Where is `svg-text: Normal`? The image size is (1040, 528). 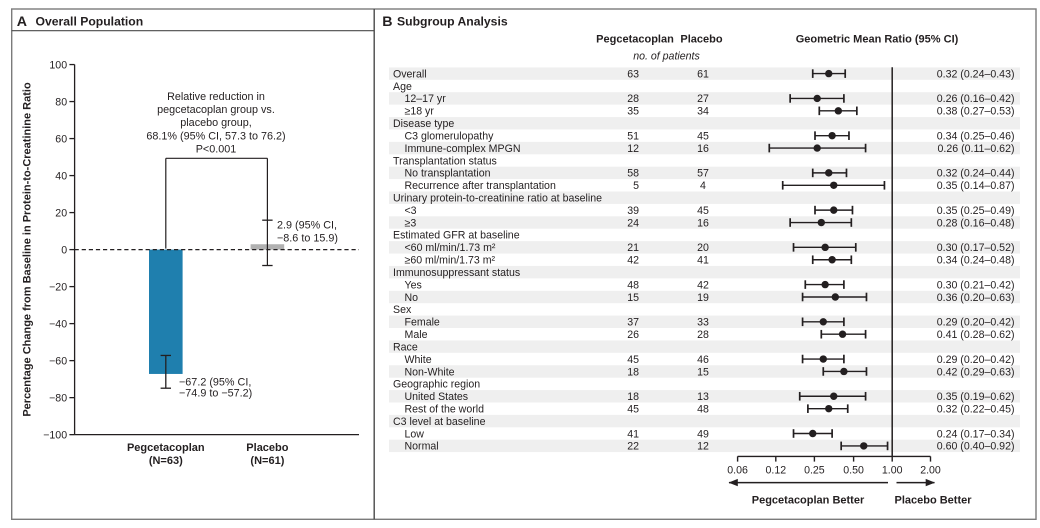
svg-text: Normal is located at coordinates (422, 447).